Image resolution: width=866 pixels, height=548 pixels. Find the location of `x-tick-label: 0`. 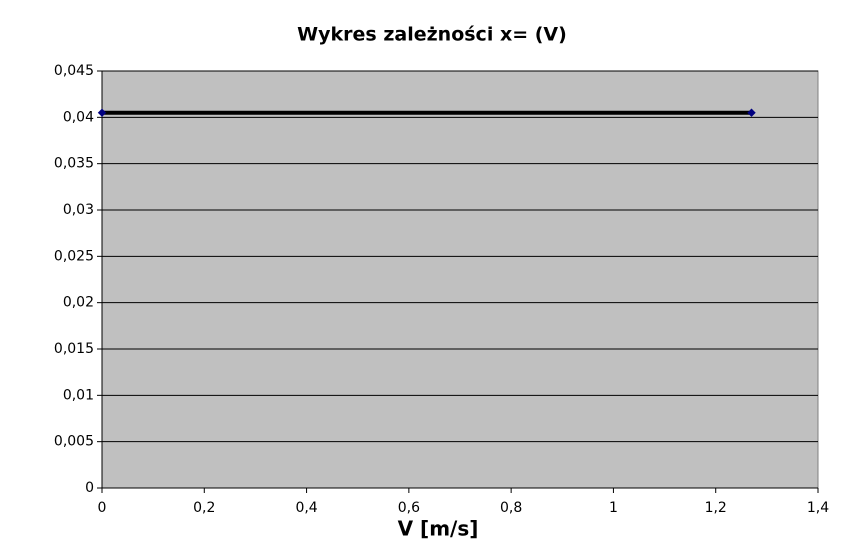

x-tick-label: 0 is located at coordinates (102, 508).